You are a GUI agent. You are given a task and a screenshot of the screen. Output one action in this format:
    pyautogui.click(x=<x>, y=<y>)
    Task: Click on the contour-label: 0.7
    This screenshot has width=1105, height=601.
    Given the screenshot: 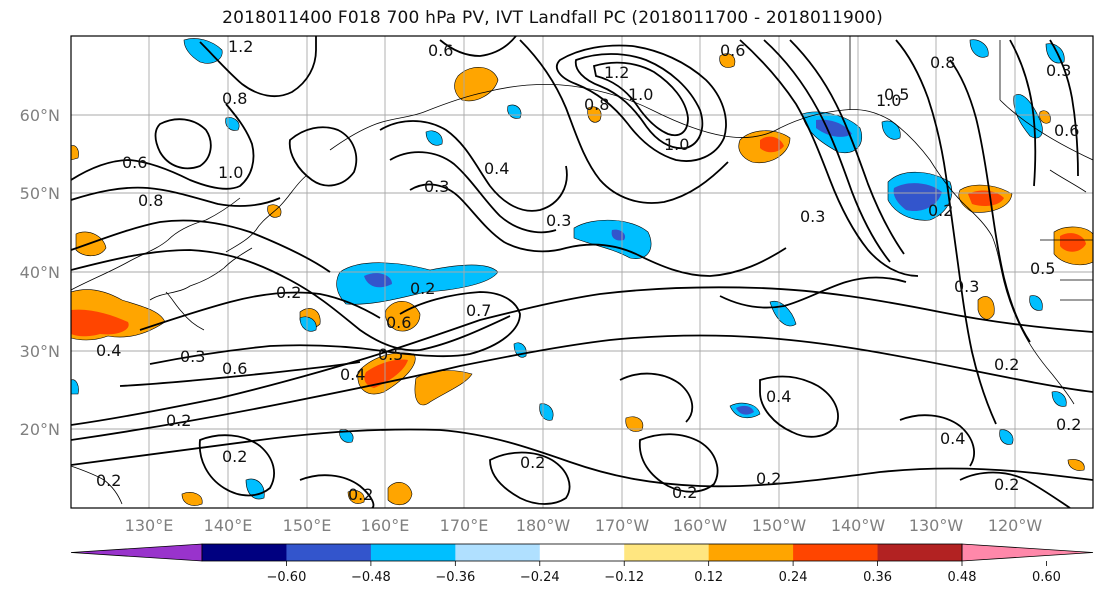 What is the action you would take?
    pyautogui.click(x=478, y=310)
    